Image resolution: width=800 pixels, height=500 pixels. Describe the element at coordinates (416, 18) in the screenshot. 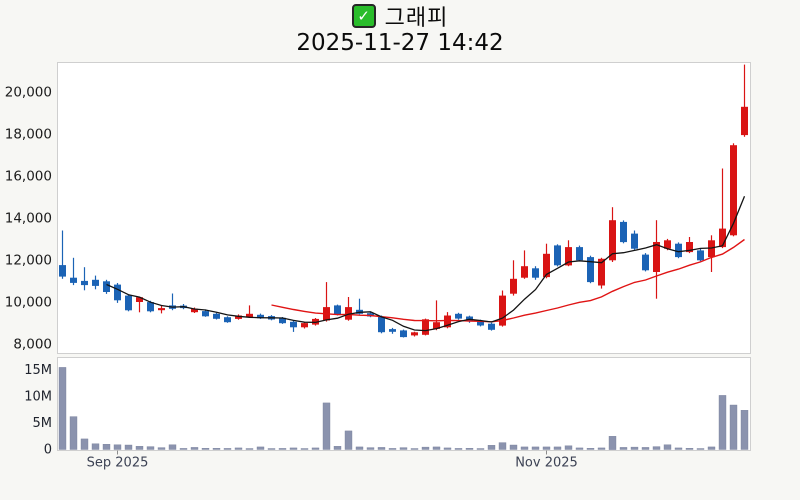

I see `page-title: 그래피` at that location.